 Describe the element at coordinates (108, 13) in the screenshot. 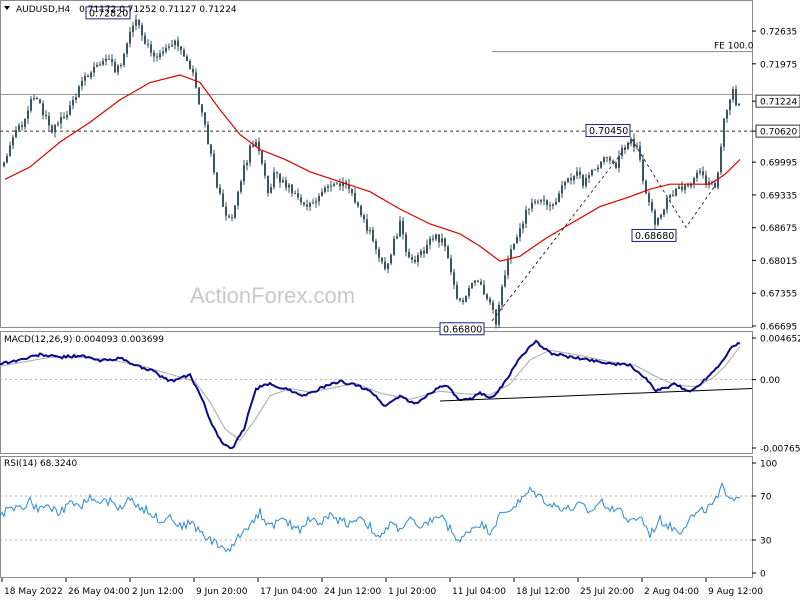

I see `price-annotation-label: 0.72820` at that location.